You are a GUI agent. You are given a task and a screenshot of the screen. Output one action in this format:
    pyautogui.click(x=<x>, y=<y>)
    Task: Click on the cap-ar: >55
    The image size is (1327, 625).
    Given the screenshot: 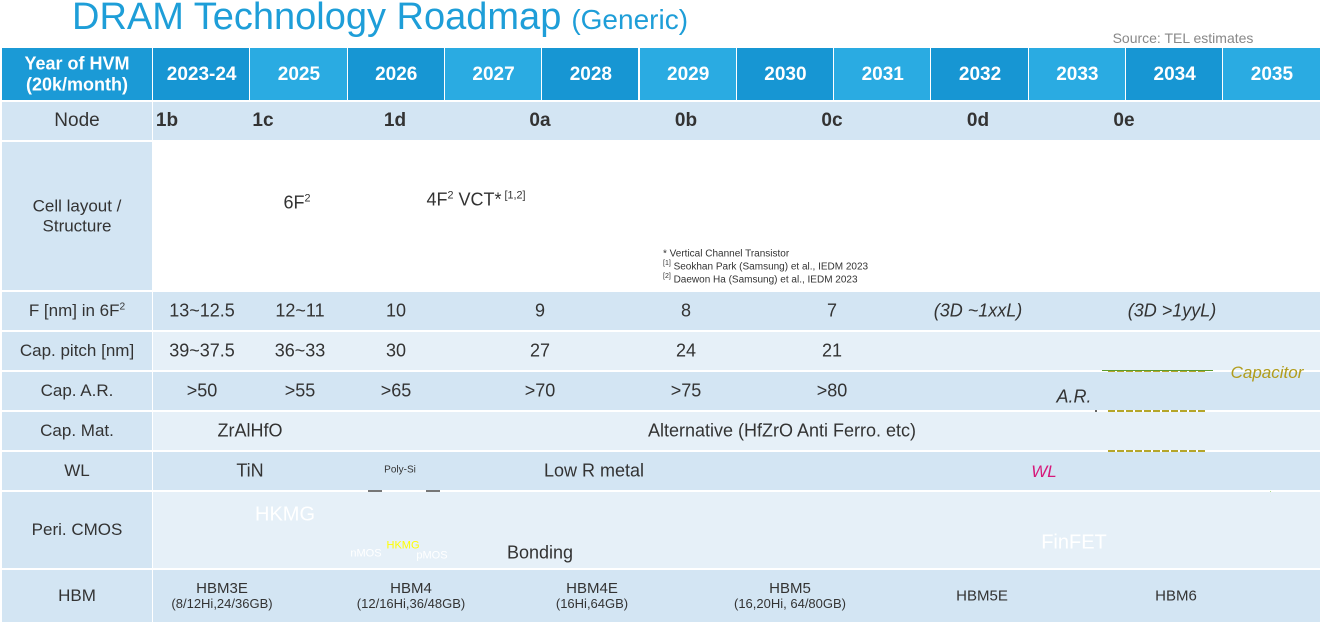 What is the action you would take?
    pyautogui.click(x=300, y=390)
    